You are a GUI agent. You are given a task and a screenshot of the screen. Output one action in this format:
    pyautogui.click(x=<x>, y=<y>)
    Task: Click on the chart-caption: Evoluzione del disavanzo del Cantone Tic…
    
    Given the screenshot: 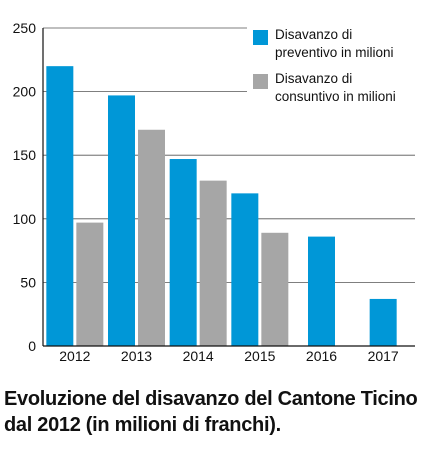 What is the action you would take?
    pyautogui.click(x=211, y=412)
    